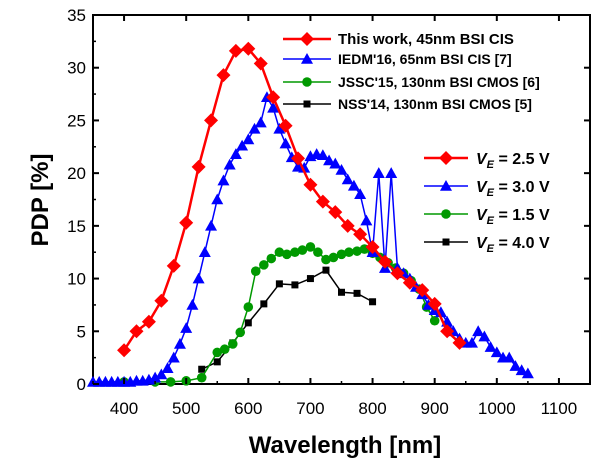 Image resolution: width=604 pixels, height=466 pixels. Describe the element at coordinates (372, 408) in the screenshot. I see `x-tick-label: 800` at that location.